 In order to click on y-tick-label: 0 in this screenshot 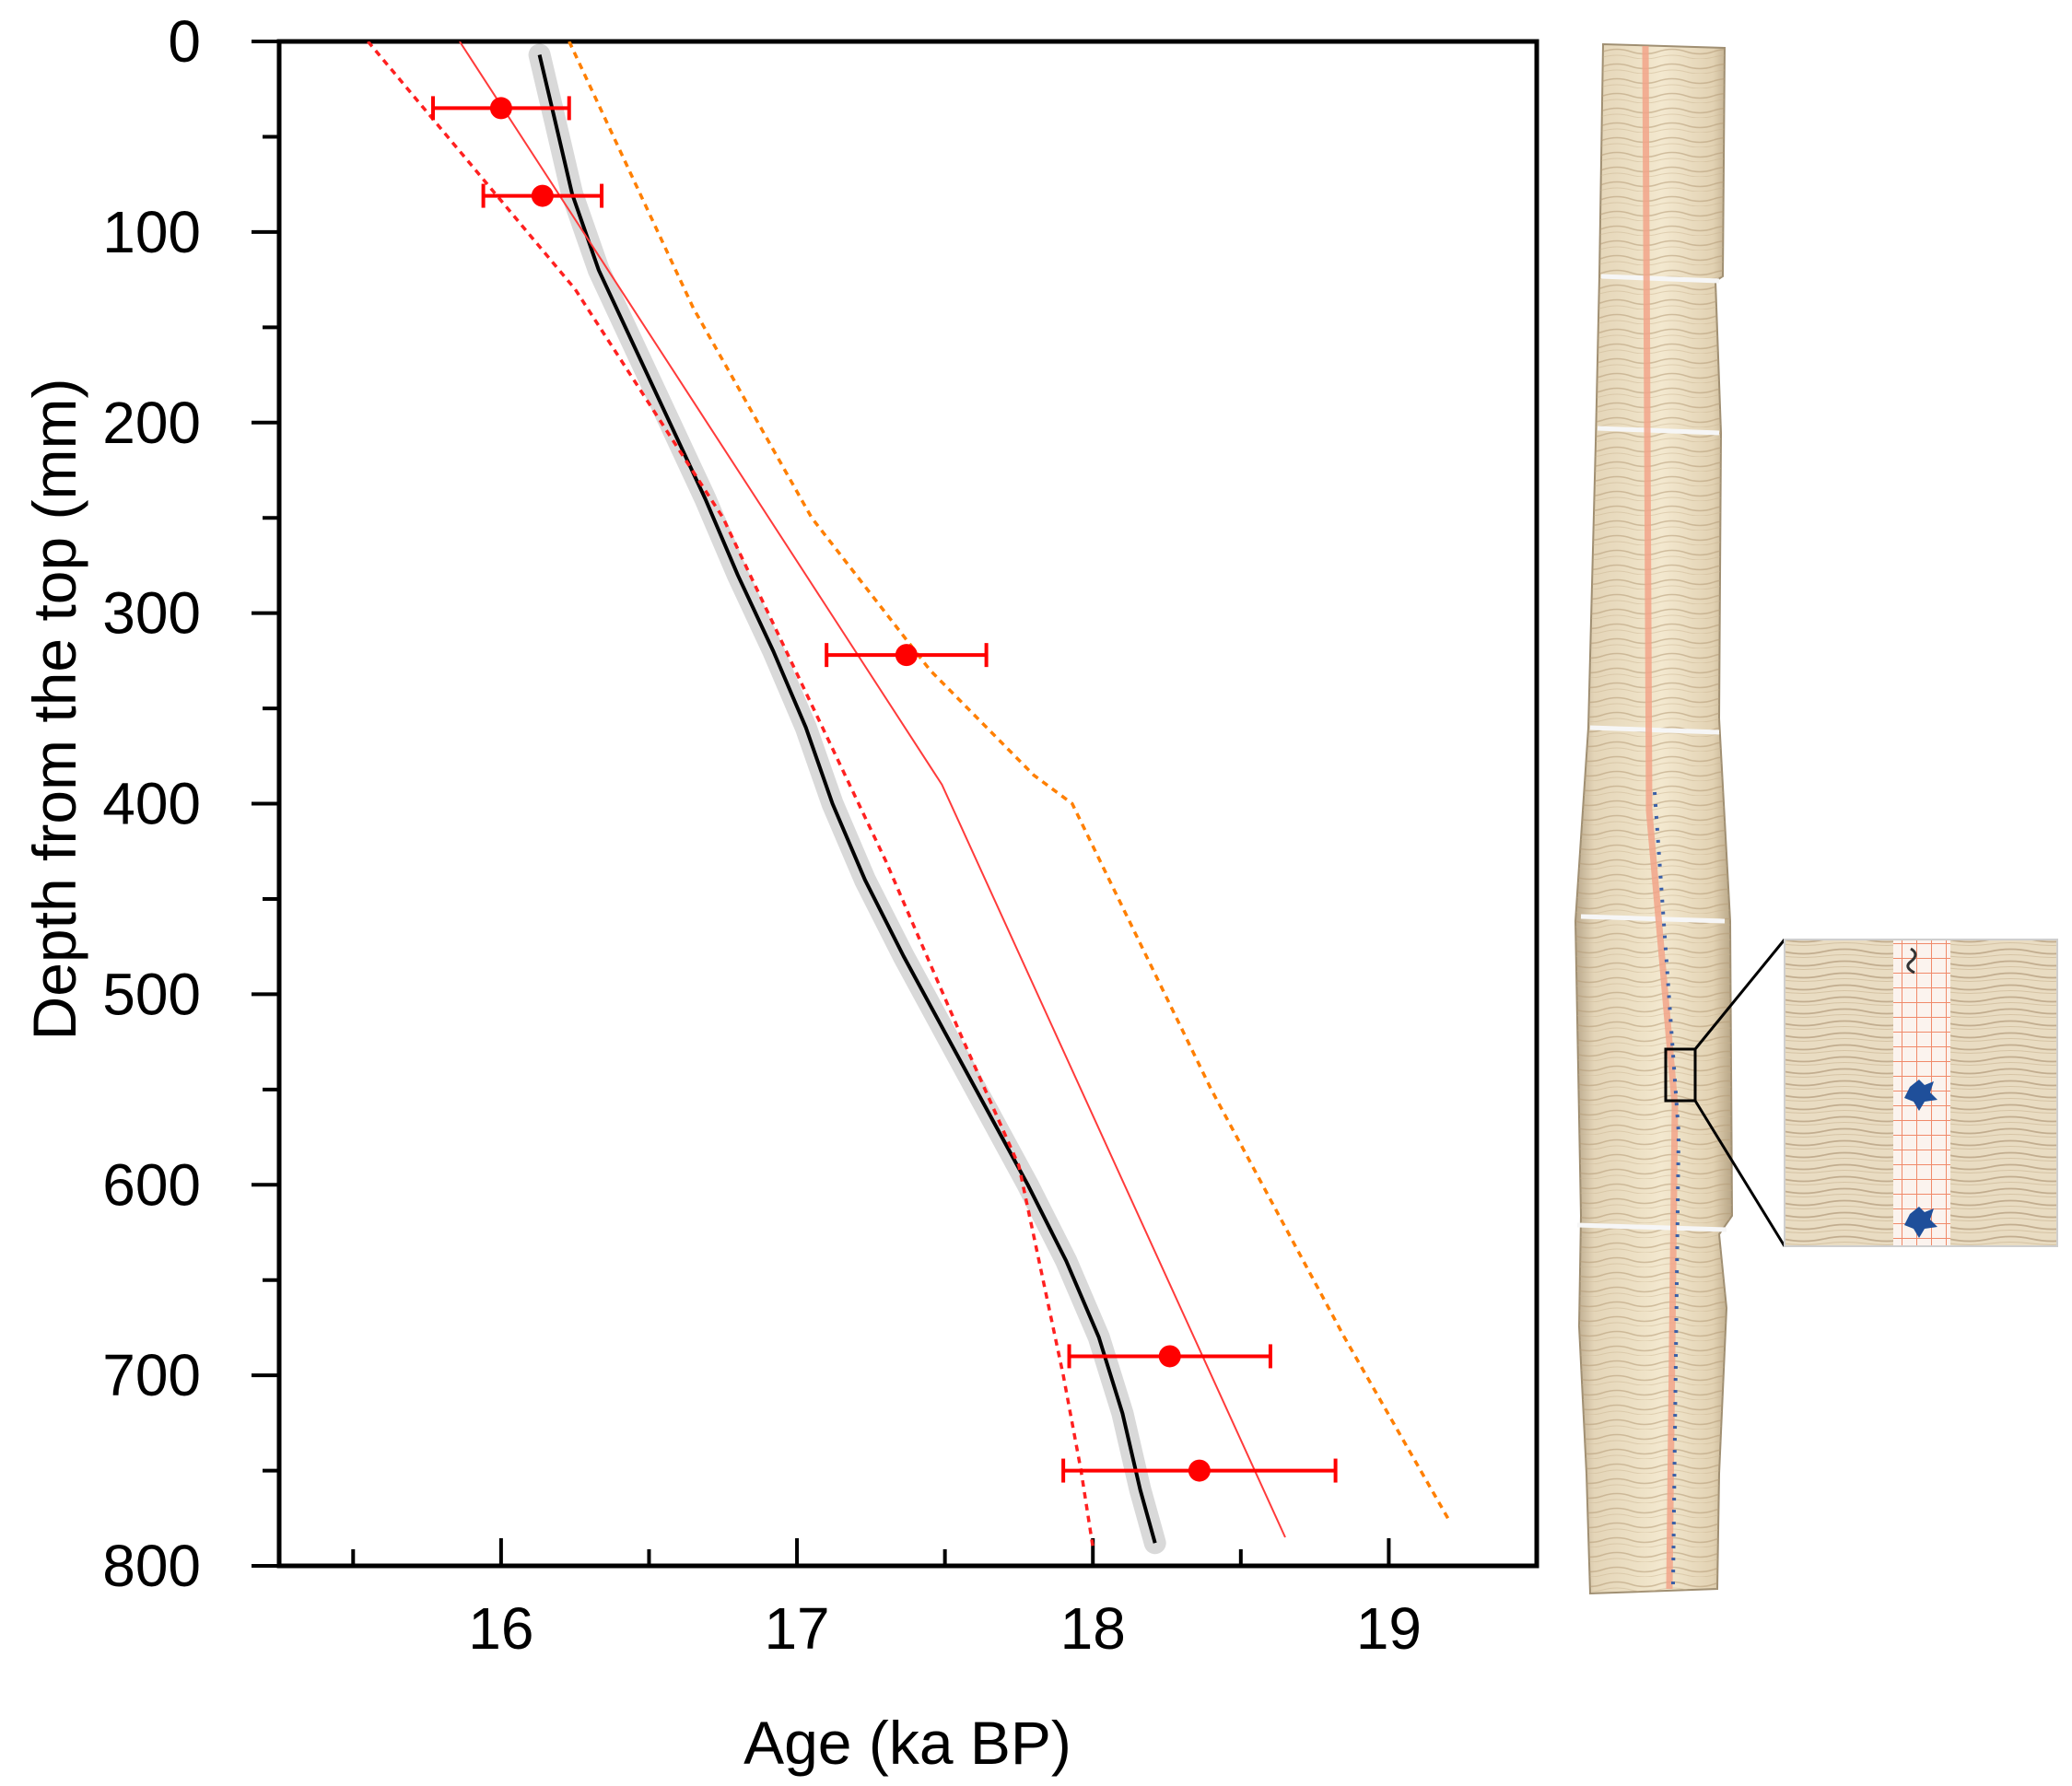, I will do `click(184, 41)`.